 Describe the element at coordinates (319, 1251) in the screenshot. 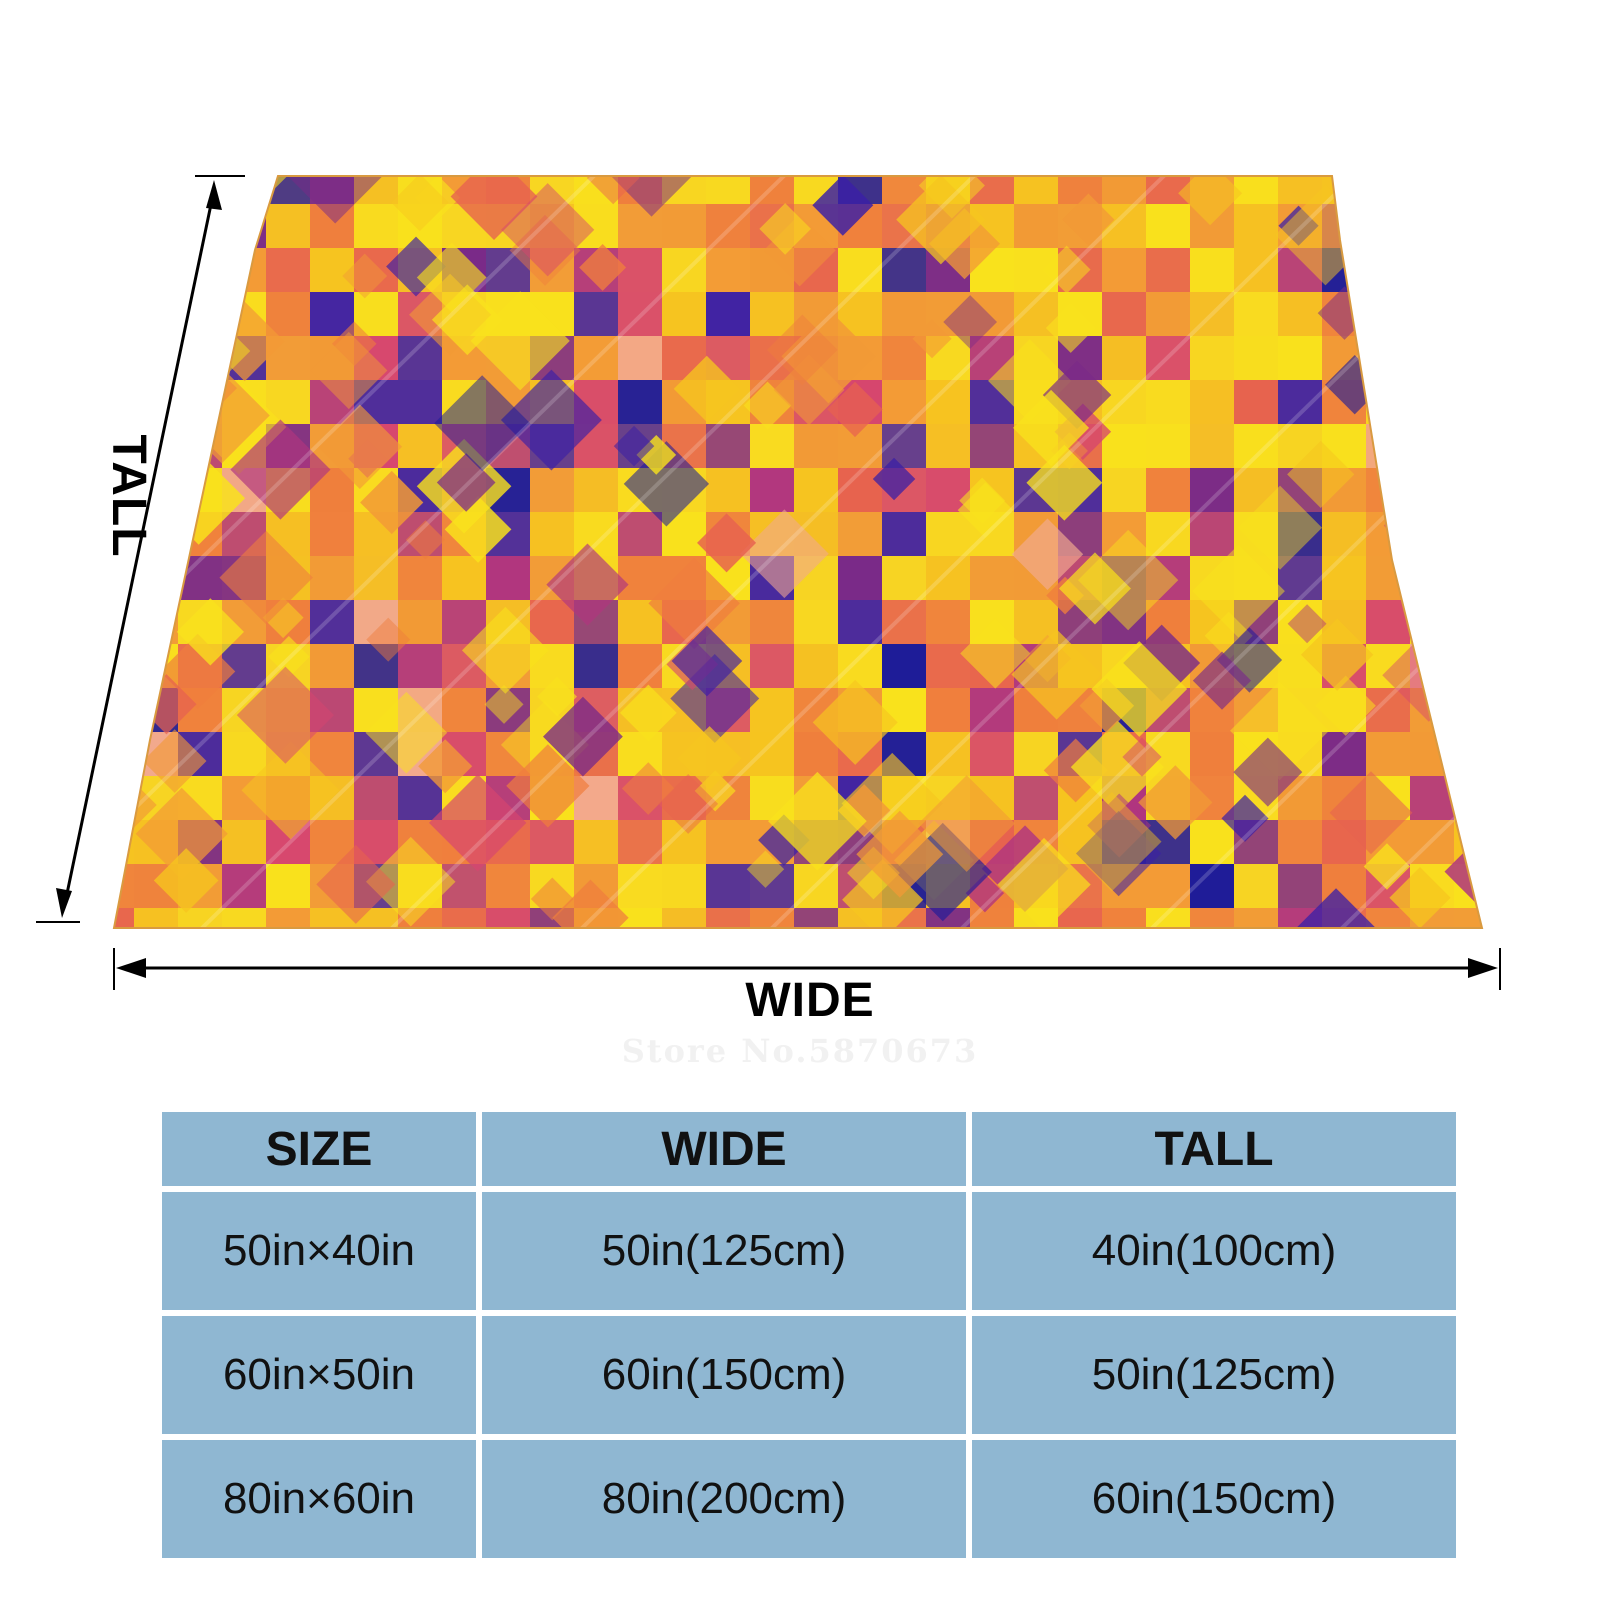

I see `row1-size: 50in×40in` at that location.